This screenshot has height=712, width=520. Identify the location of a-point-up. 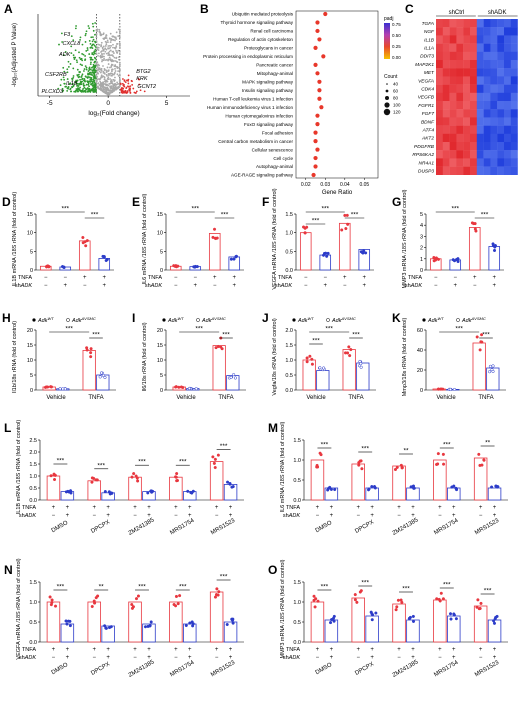
(138, 79).